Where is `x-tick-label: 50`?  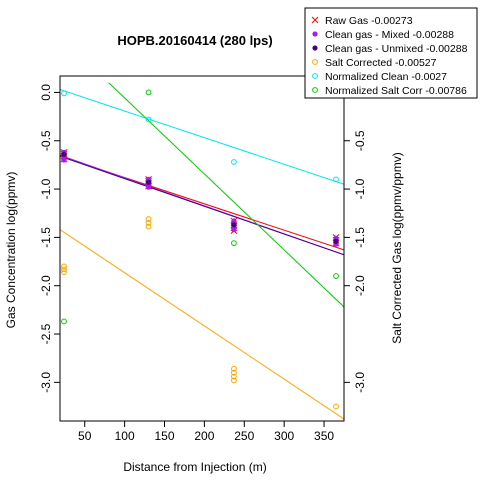 x-tick-label: 50 is located at coordinates (85, 436).